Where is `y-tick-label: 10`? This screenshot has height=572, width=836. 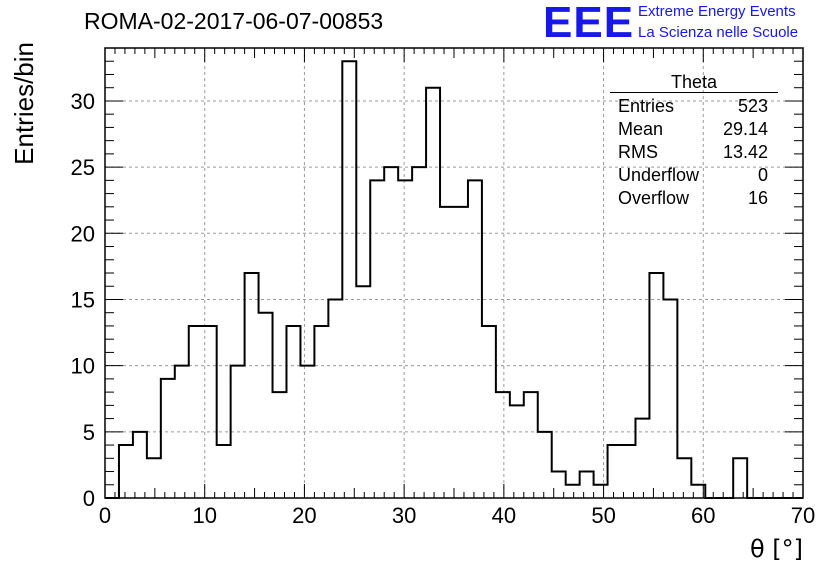 y-tick-label: 10 is located at coordinates (83, 366).